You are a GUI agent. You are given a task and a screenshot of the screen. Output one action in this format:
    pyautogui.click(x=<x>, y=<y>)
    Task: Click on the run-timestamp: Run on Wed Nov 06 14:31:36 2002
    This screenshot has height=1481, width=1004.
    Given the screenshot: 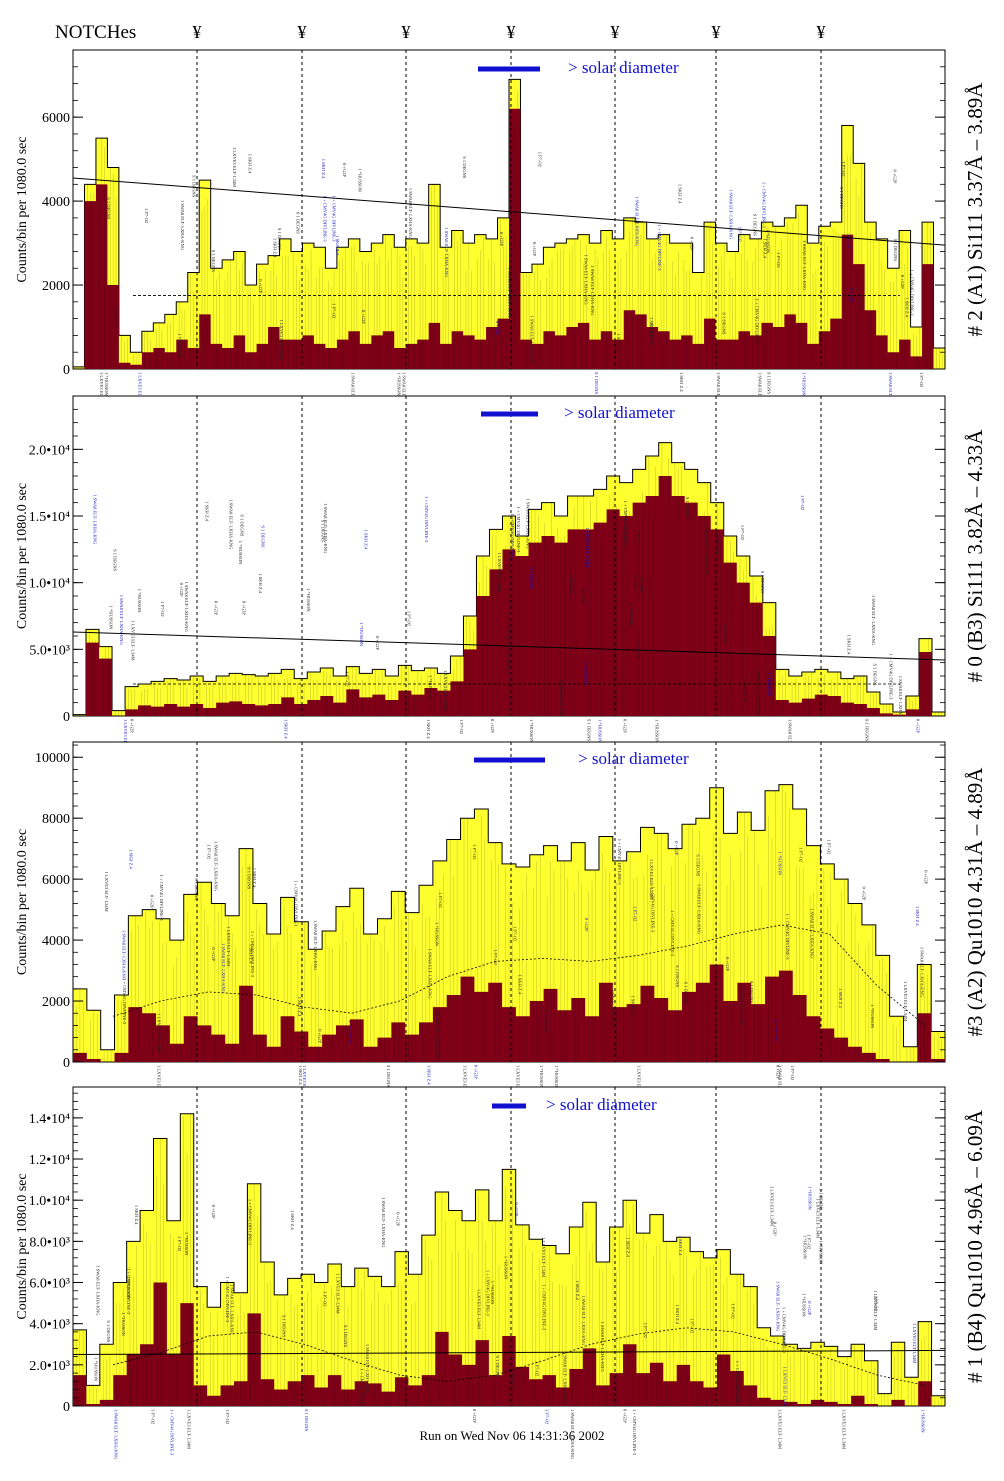 What is the action you would take?
    pyautogui.click(x=511, y=1435)
    